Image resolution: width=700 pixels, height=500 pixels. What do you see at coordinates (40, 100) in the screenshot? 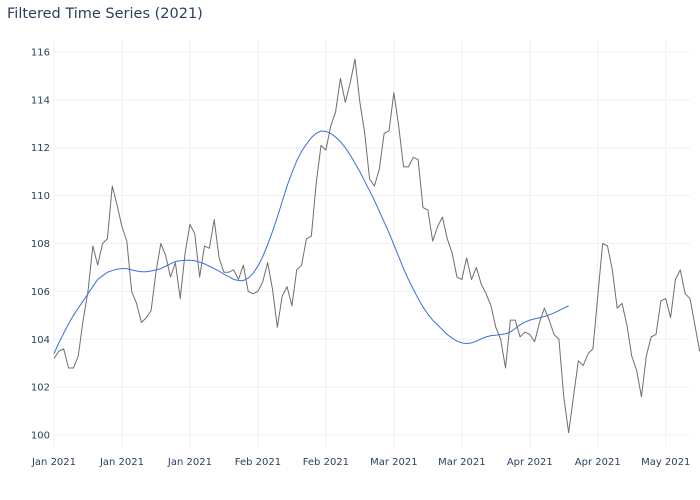
I see `y-tick-label: 114` at bounding box center [40, 100].